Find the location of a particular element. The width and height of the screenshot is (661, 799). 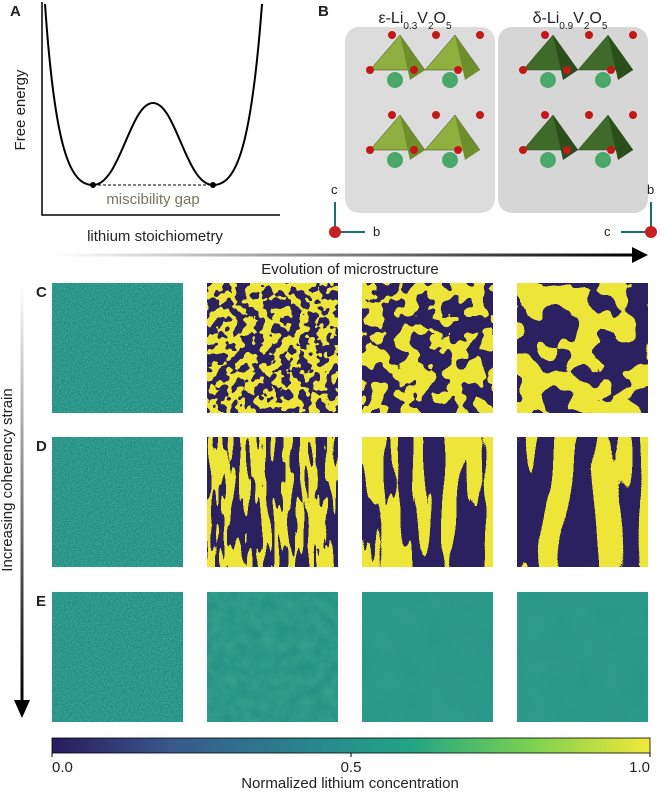

colorbar-title: Normalized lithium concentration is located at coordinates (350, 783).